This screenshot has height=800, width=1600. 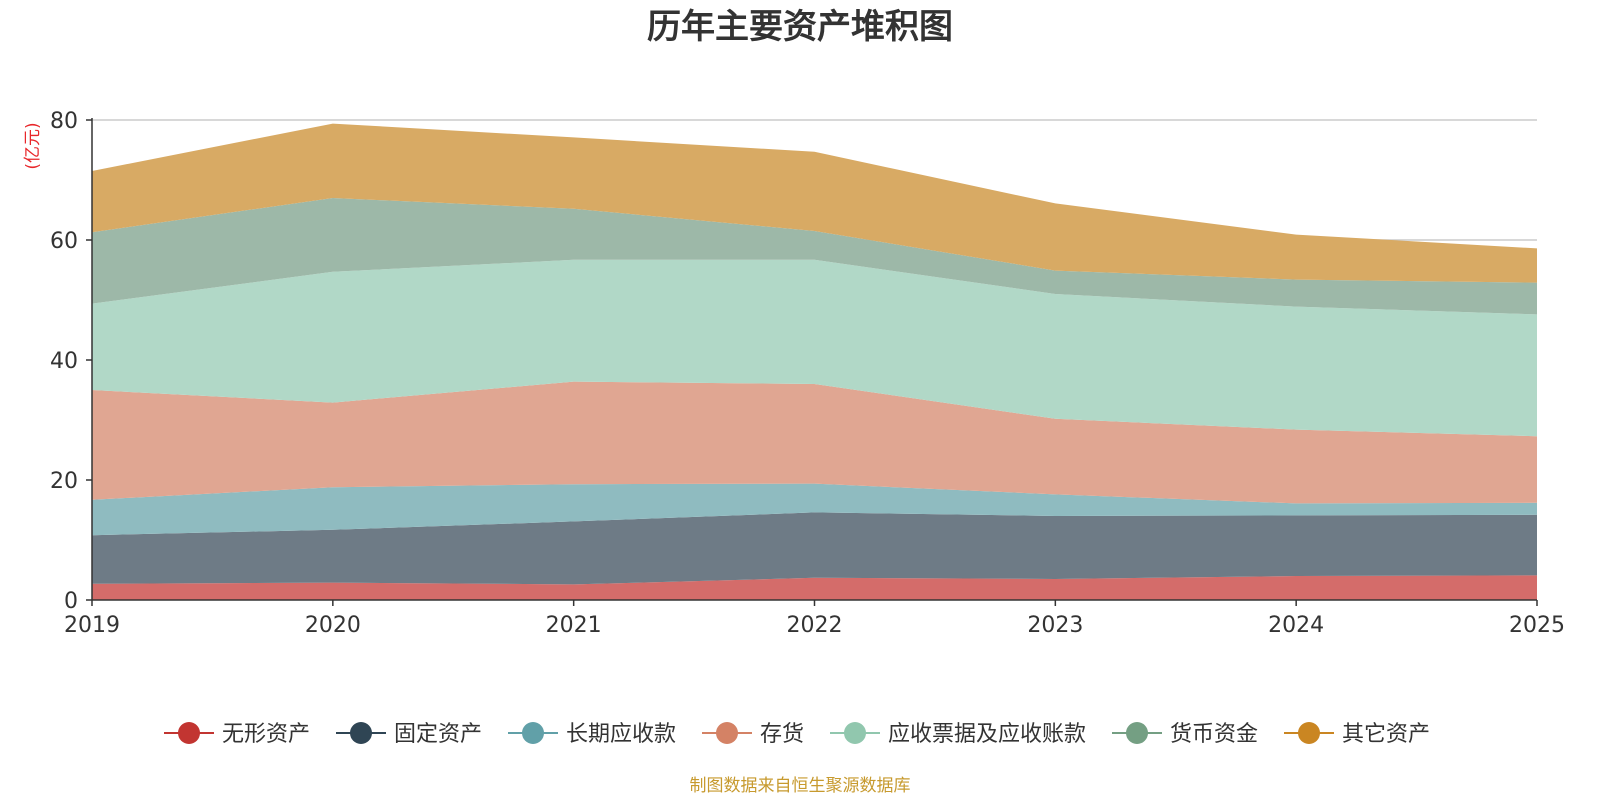 What do you see at coordinates (71, 601) in the screenshot?
I see `y-tick-label: 0` at bounding box center [71, 601].